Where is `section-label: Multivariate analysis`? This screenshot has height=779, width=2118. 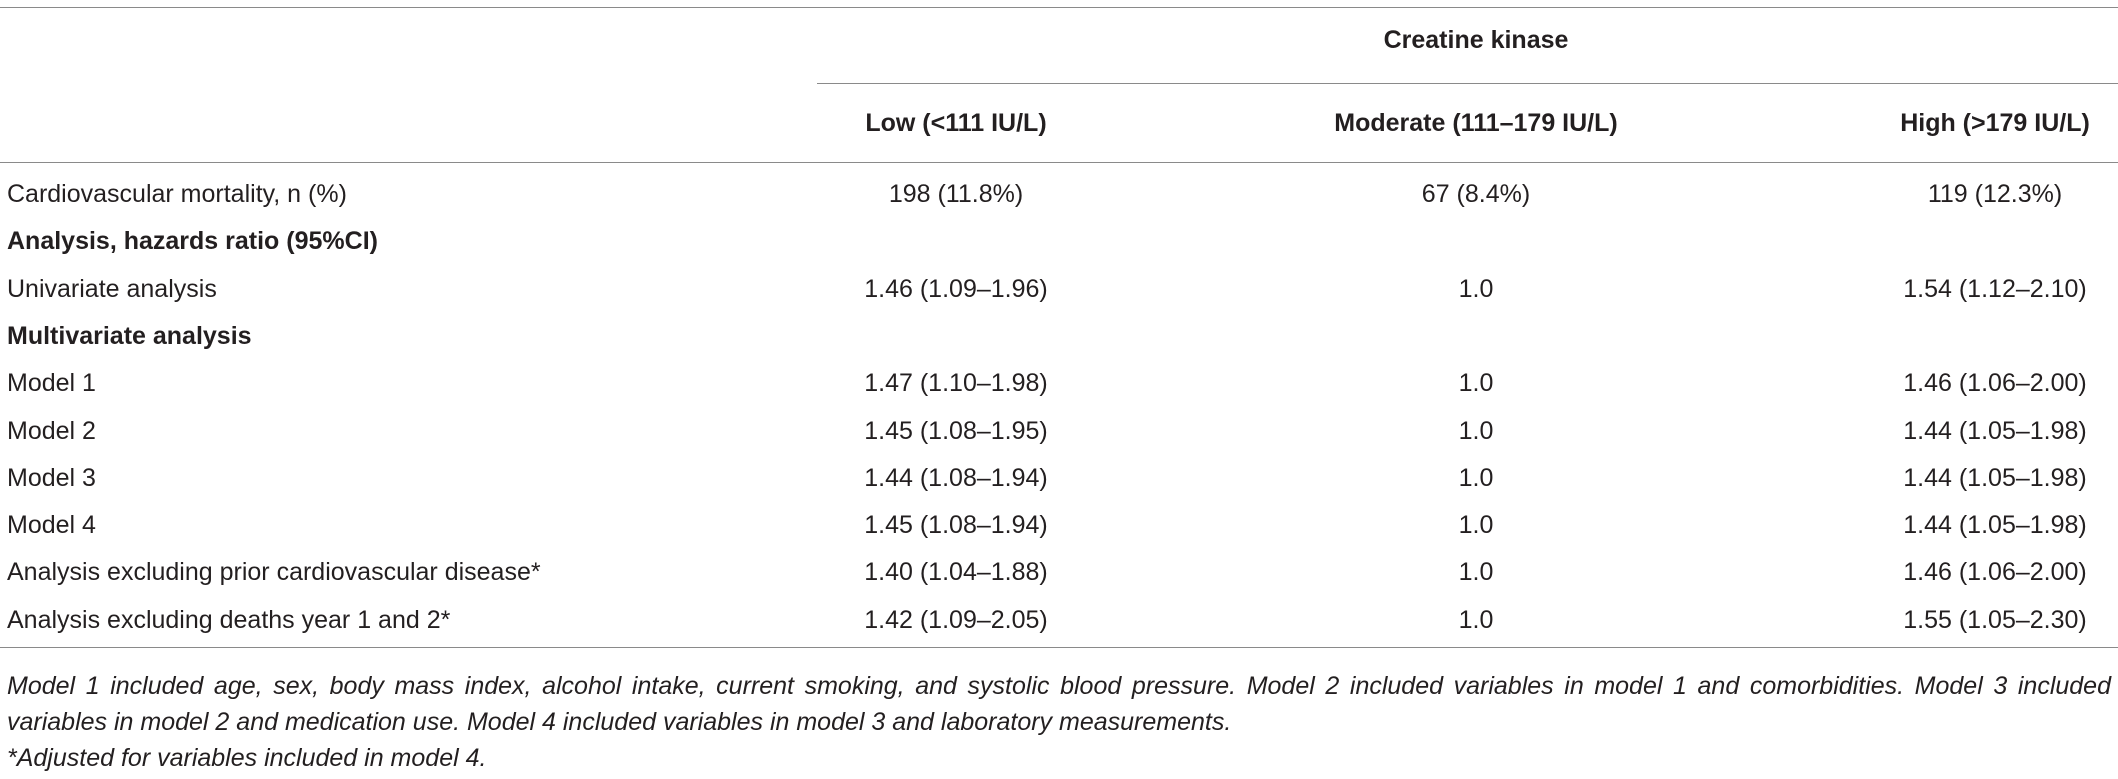 section-label: Multivariate analysis is located at coordinates (129, 335).